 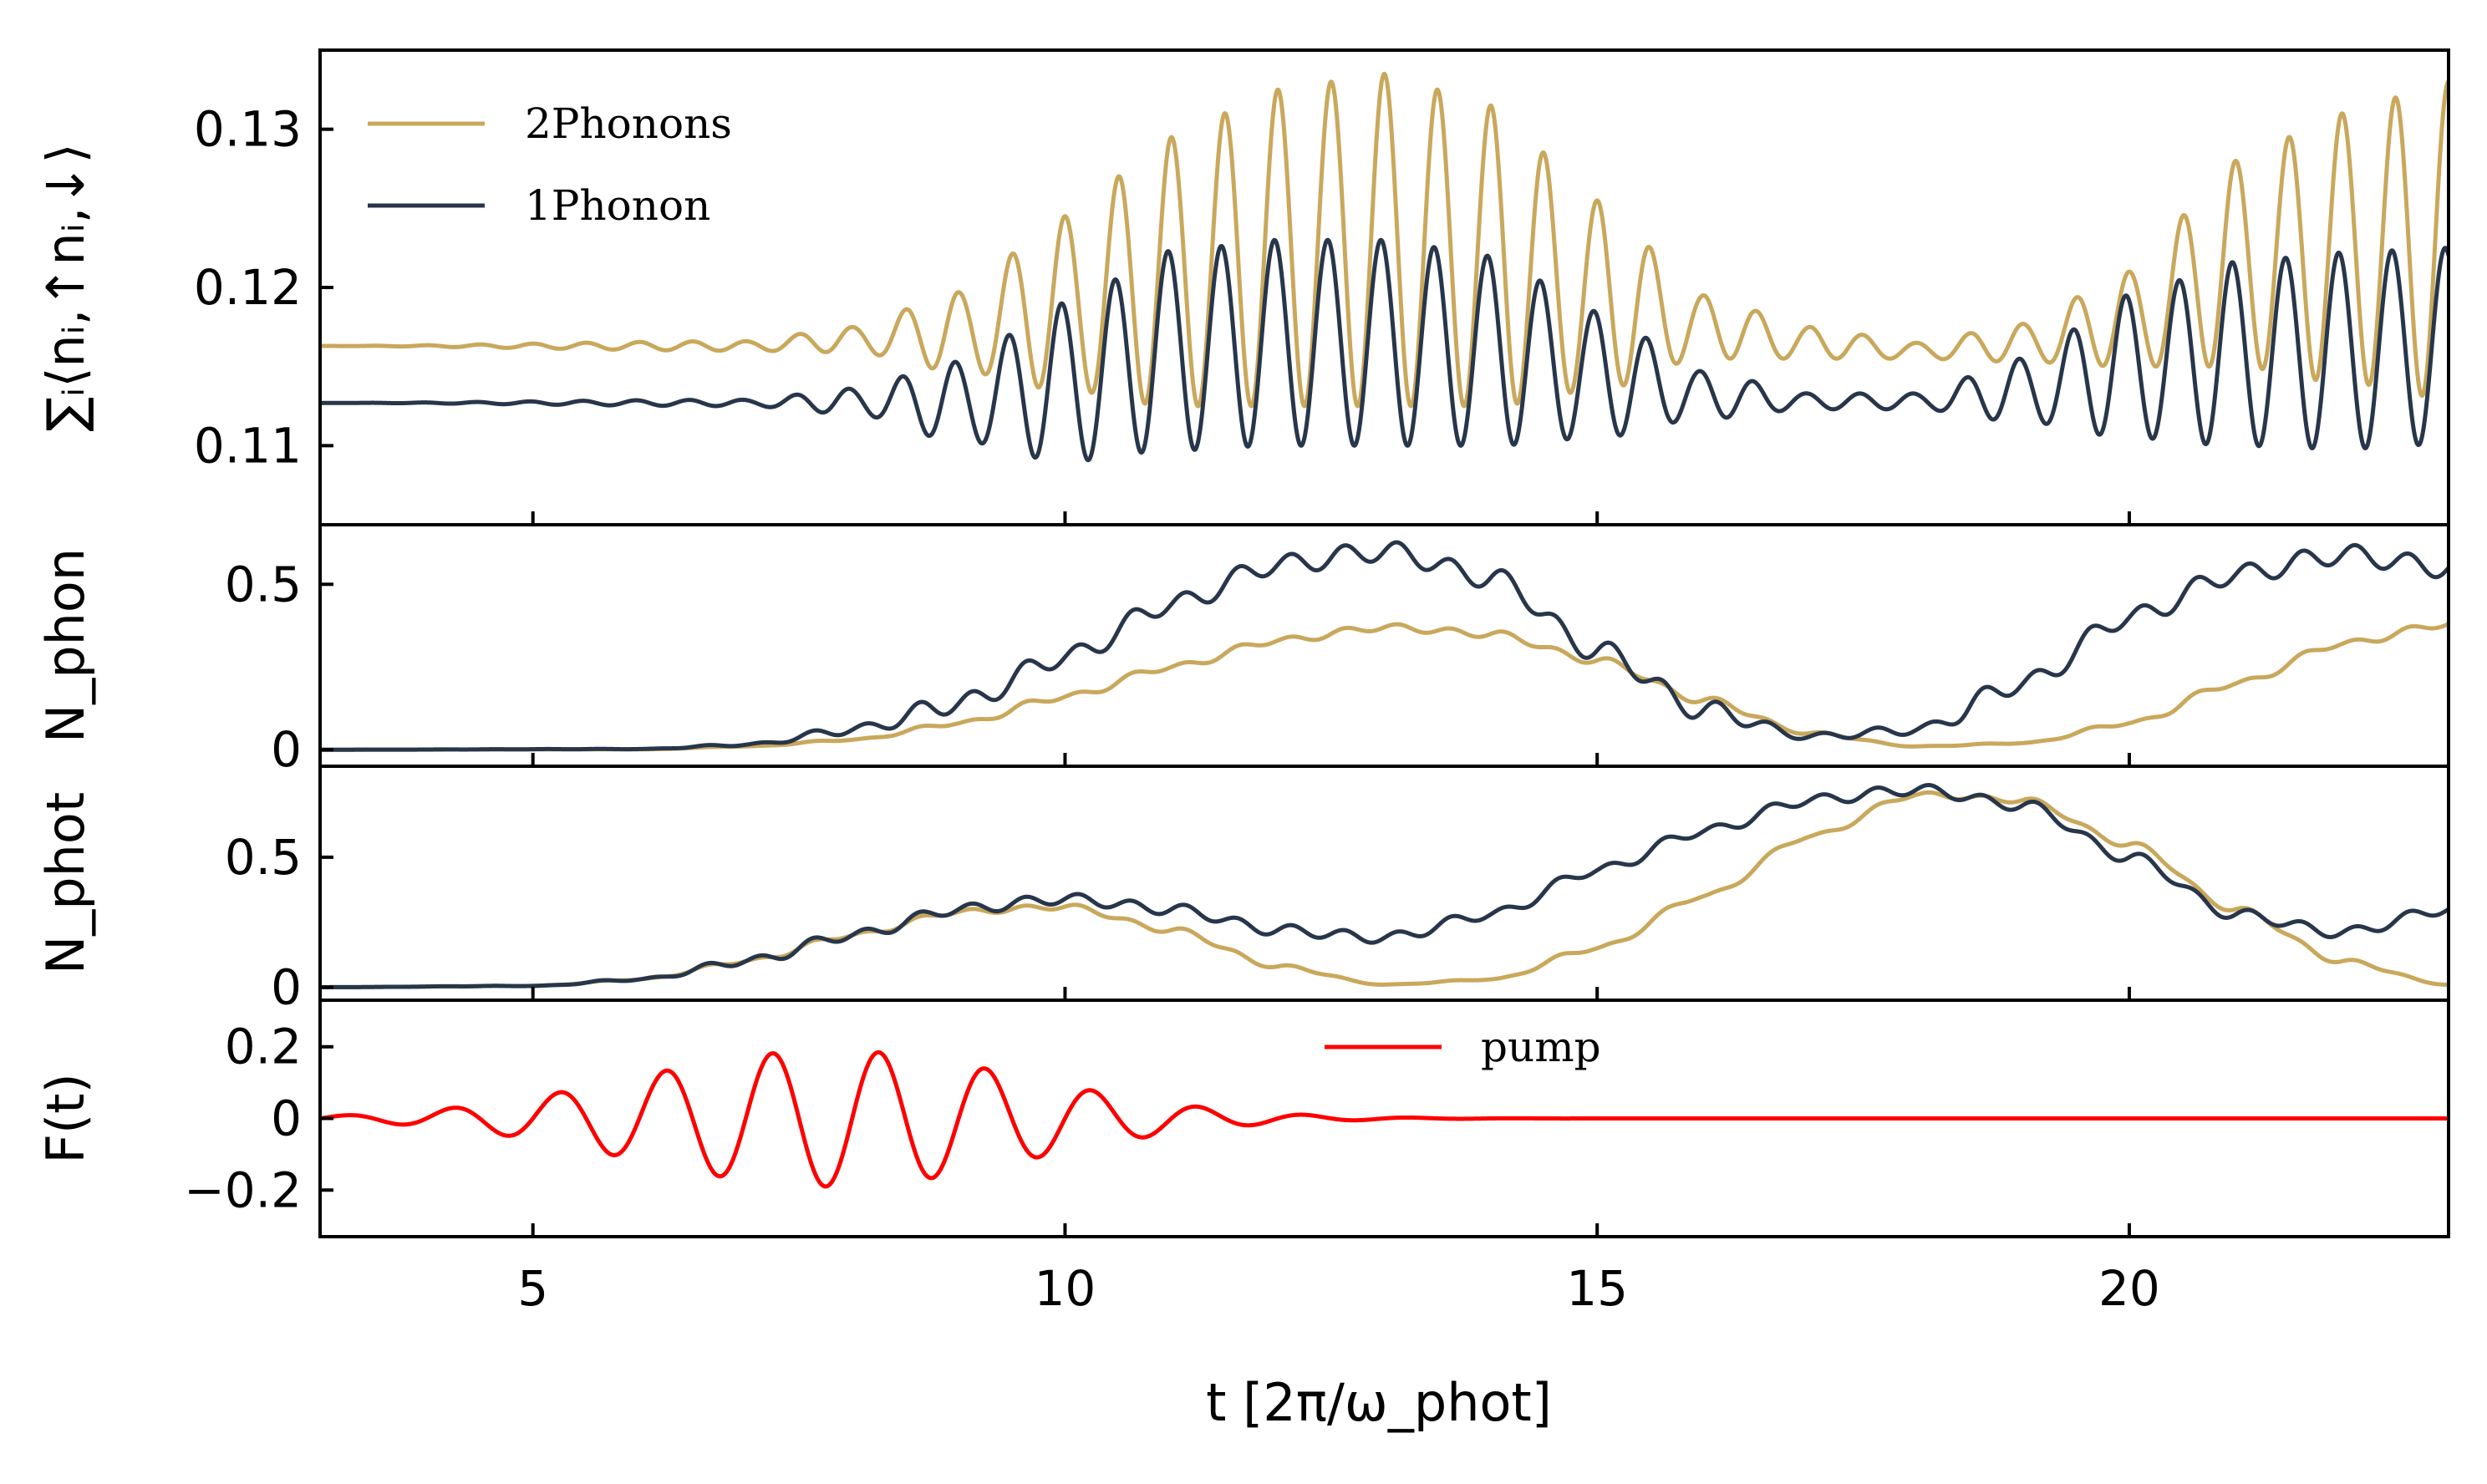 What do you see at coordinates (1385, 1119) in the screenshot?
I see `pump-field-series-pump` at bounding box center [1385, 1119].